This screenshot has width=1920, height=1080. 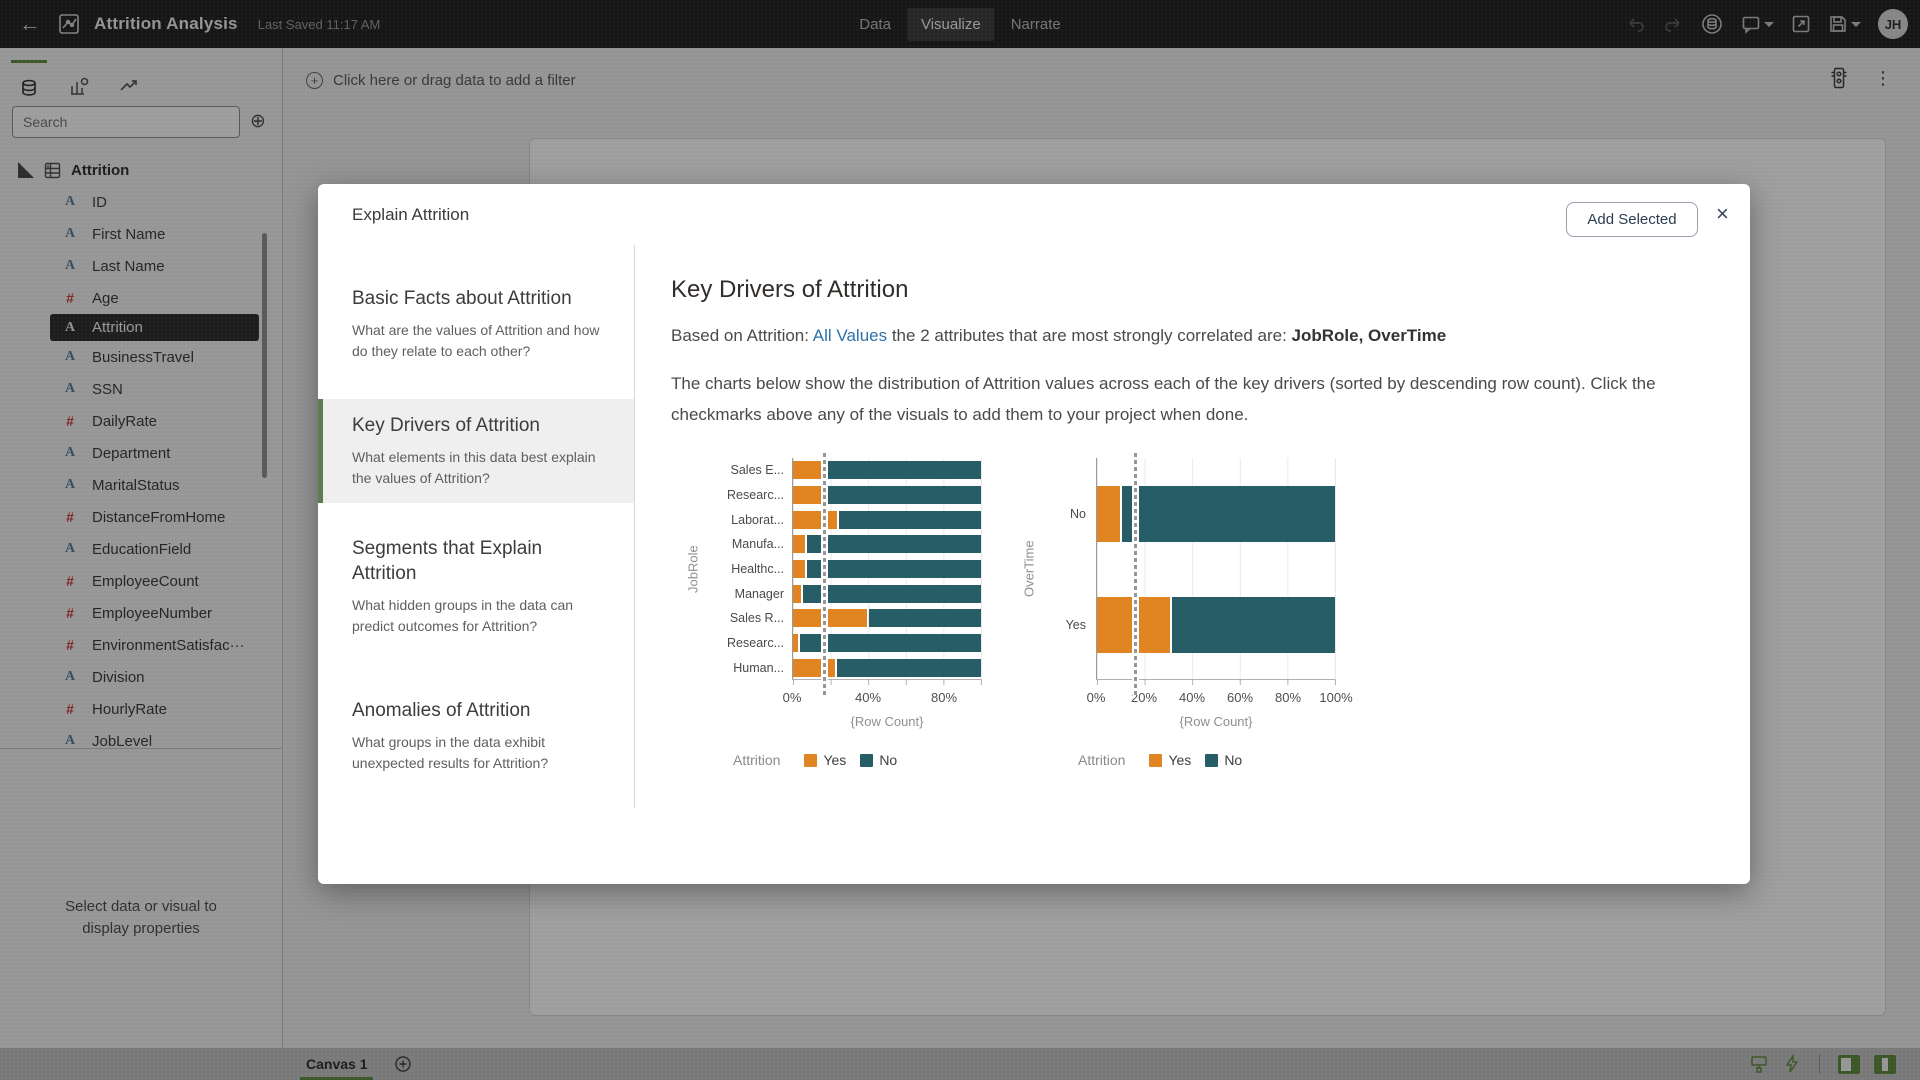 What do you see at coordinates (1632, 219) in the screenshot?
I see `add-selected-button: Add Selected` at bounding box center [1632, 219].